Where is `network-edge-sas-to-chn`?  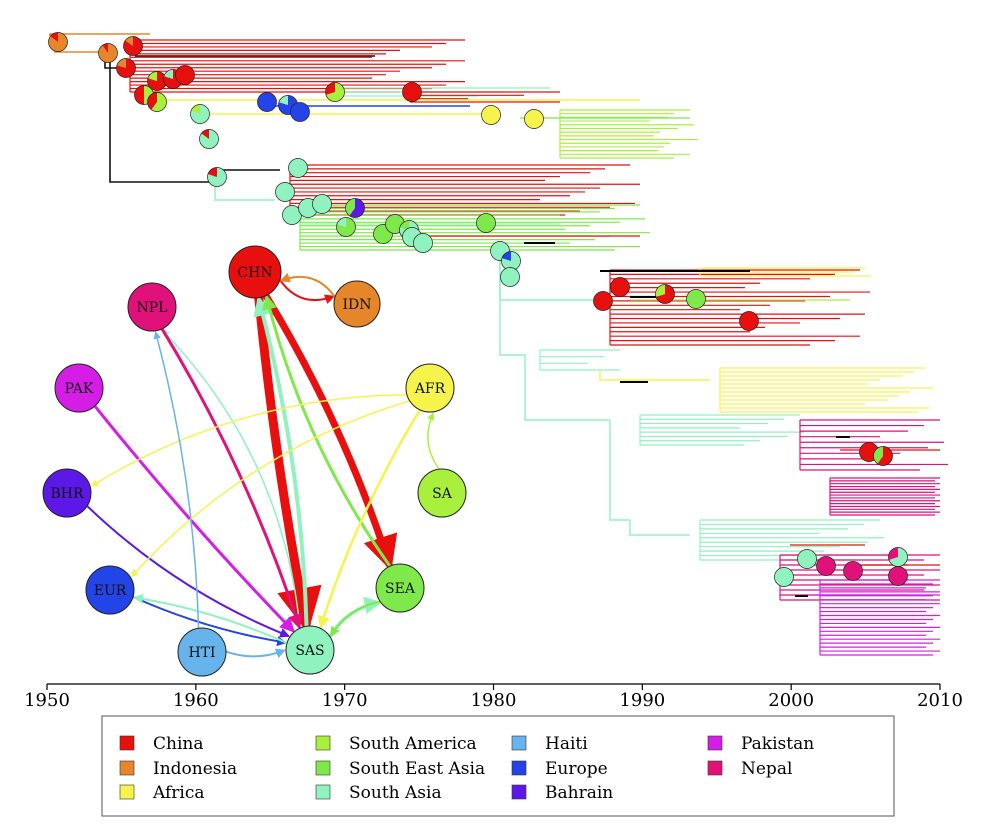
network-edge-sas-to-chn is located at coordinates (281, 462).